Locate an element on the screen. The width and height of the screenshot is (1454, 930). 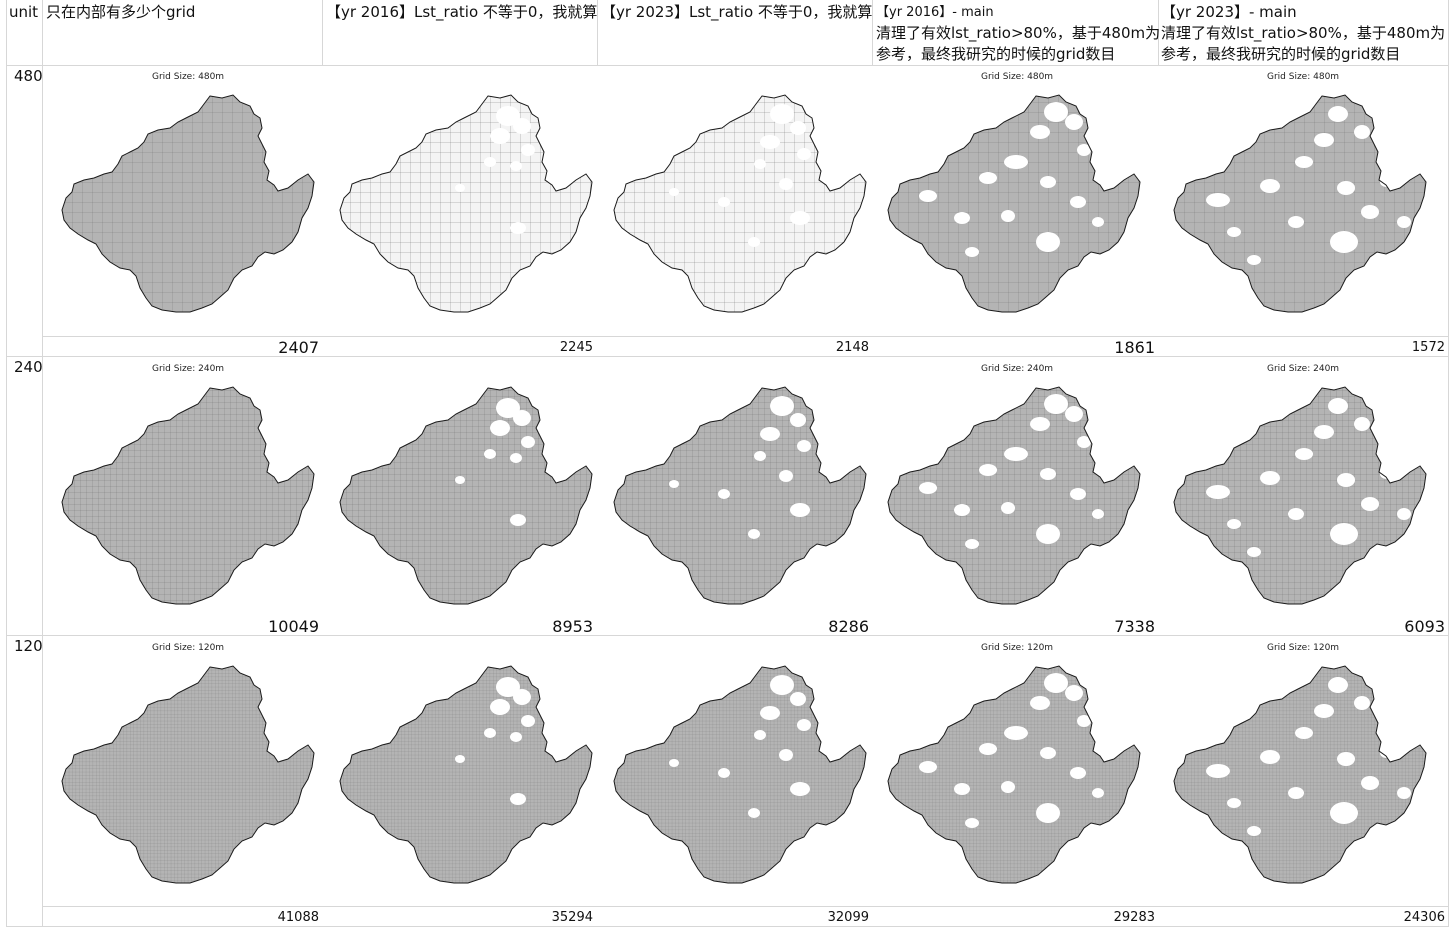
count-cell: 29283 is located at coordinates (1134, 917).